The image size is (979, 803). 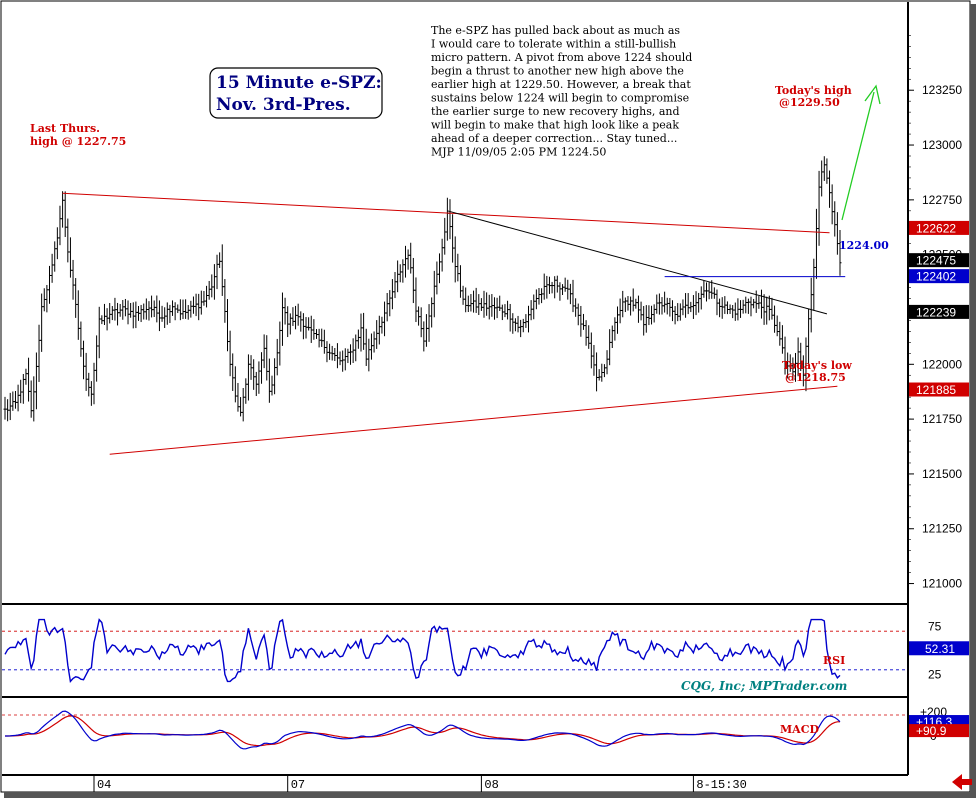 What do you see at coordinates (942, 364) in the screenshot?
I see `price-tick-label: 122000` at bounding box center [942, 364].